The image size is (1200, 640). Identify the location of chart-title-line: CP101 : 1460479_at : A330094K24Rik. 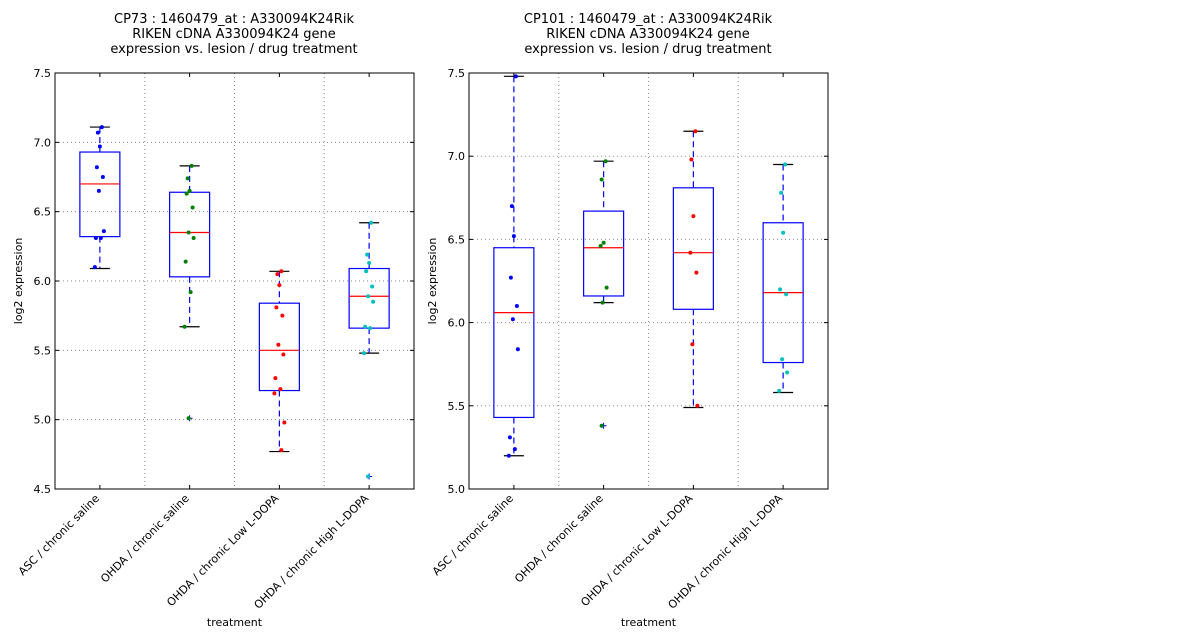
(648, 19).